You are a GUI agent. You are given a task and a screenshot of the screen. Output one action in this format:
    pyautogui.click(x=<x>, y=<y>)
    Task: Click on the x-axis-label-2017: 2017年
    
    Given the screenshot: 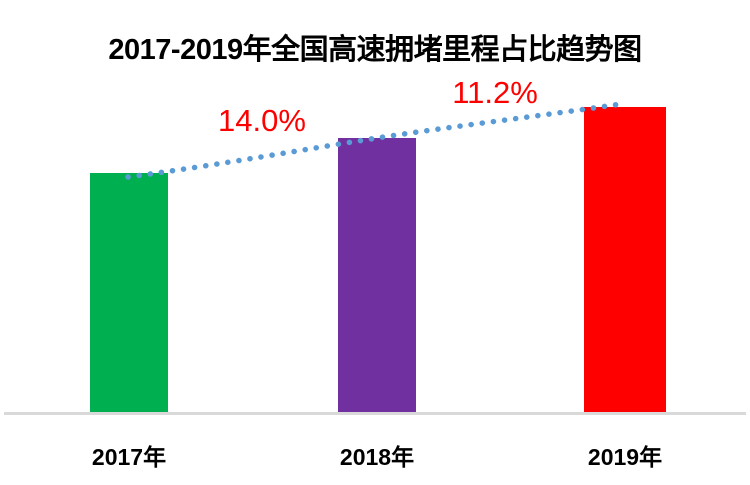 What is the action you would take?
    pyautogui.click(x=129, y=457)
    